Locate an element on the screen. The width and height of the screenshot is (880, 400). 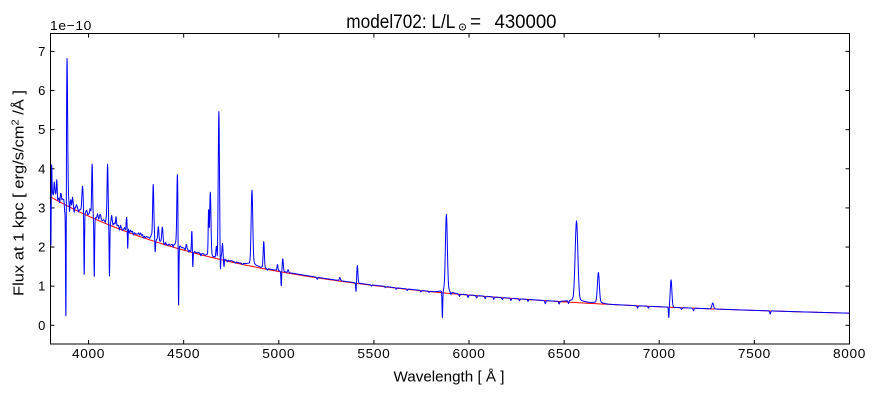
svg-text: 7 is located at coordinates (42, 51).